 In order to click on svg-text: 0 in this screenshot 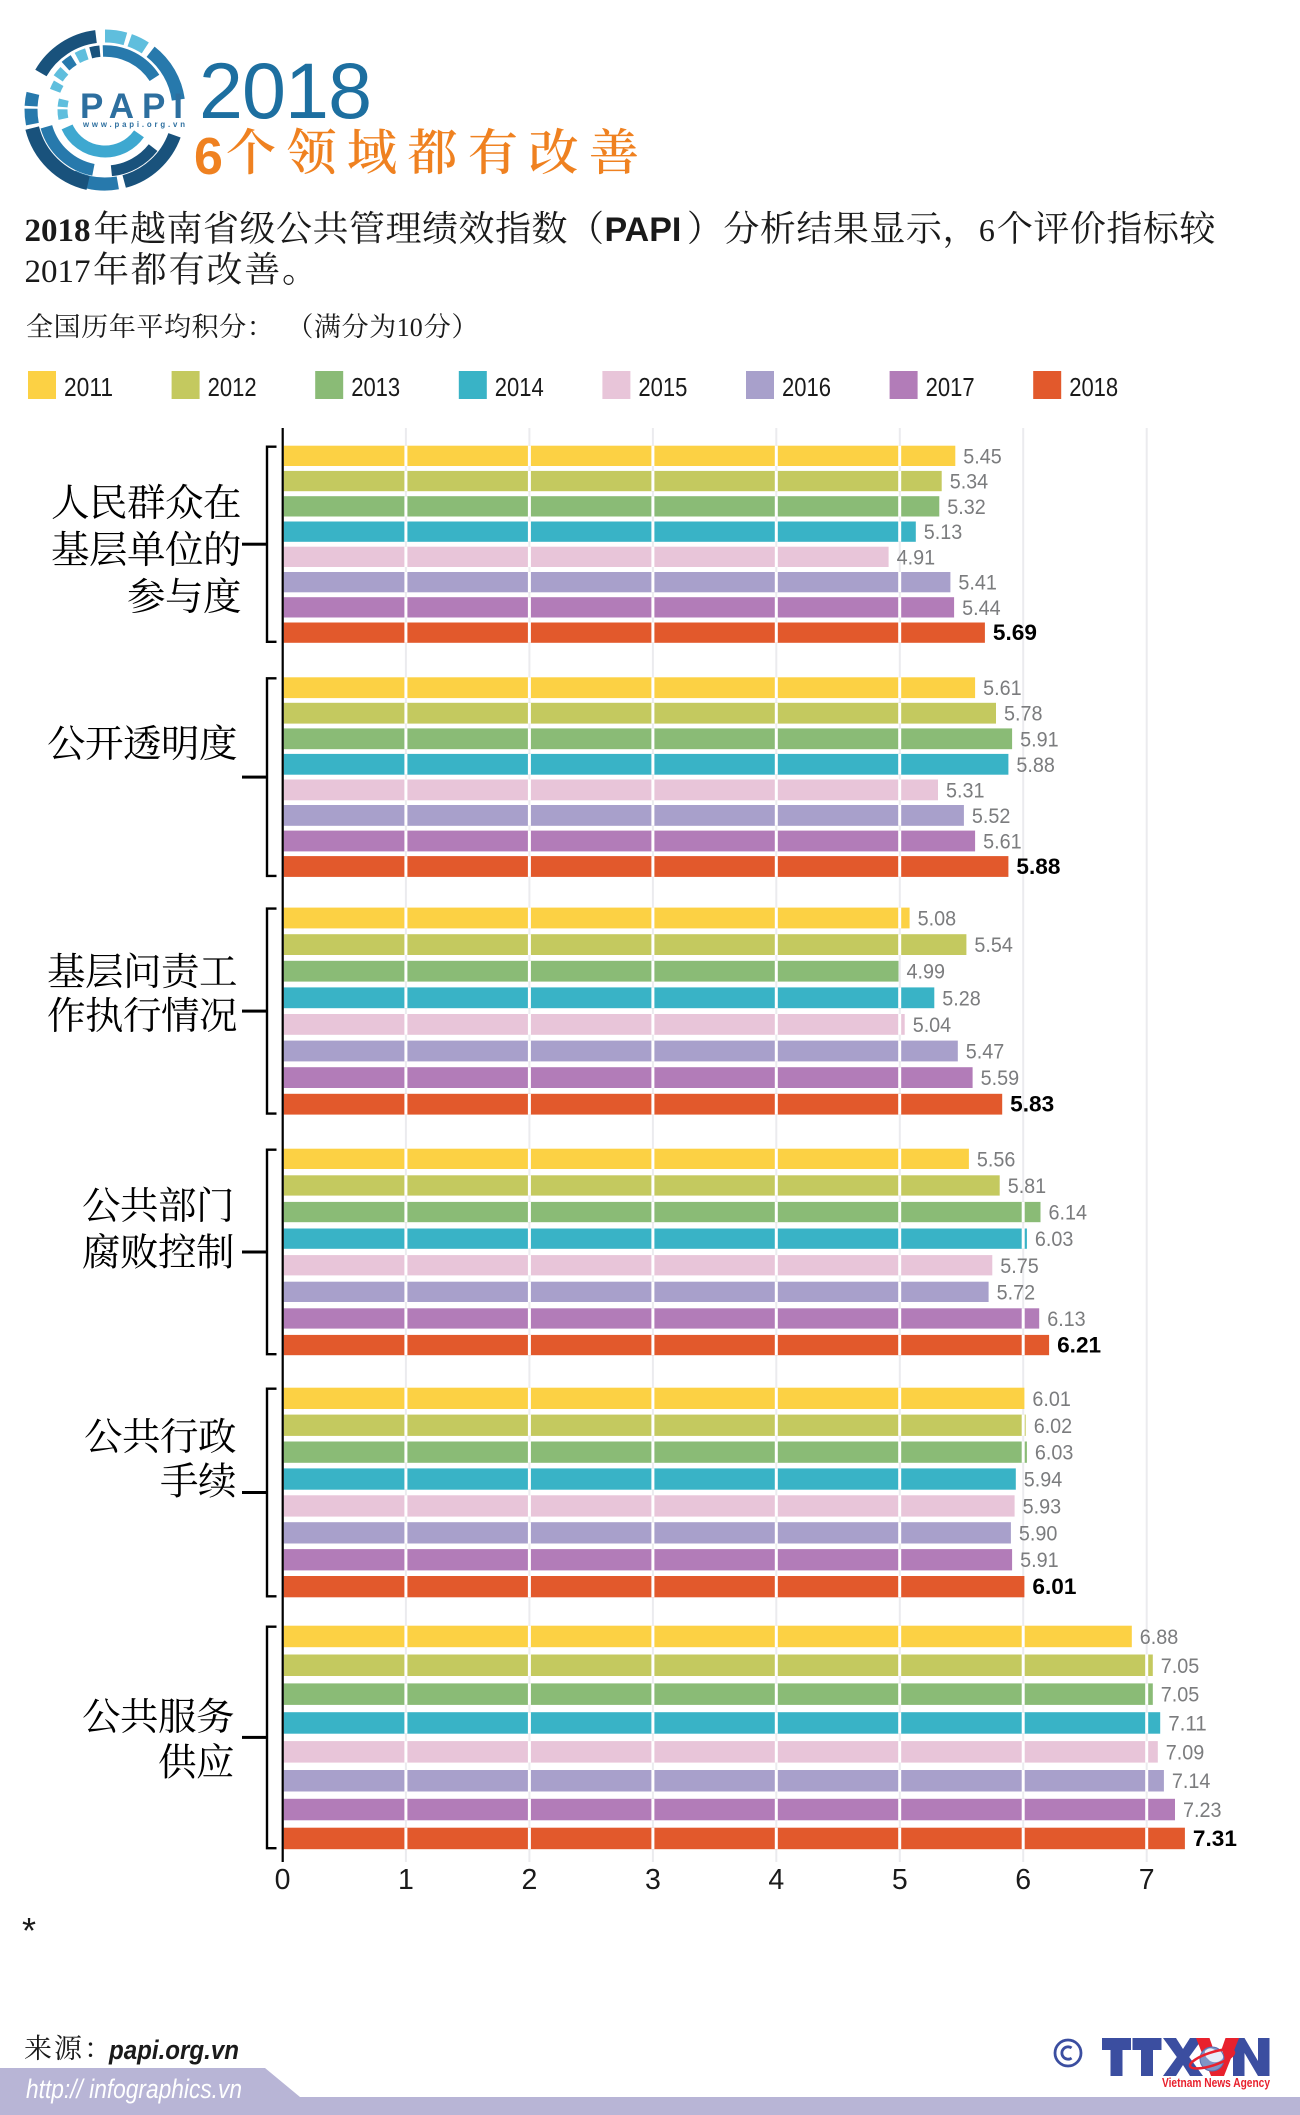, I will do `click(283, 1880)`.